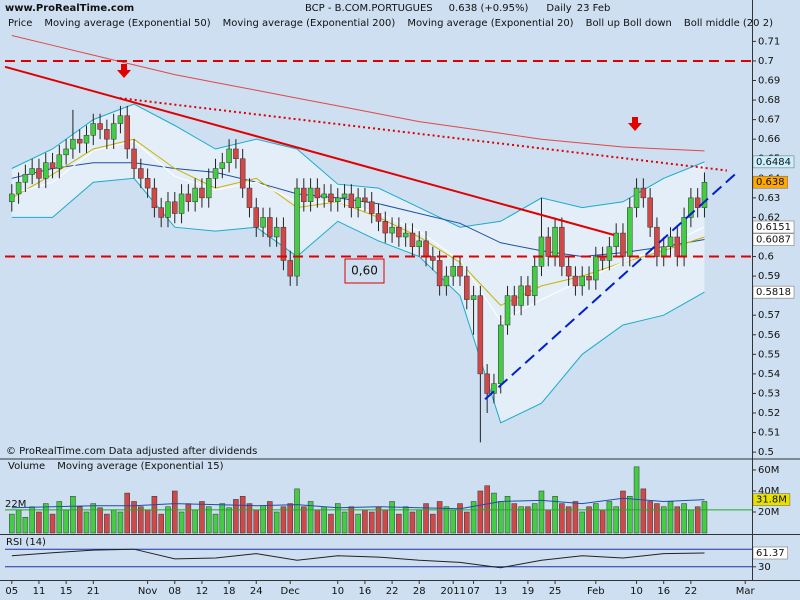  What do you see at coordinates (309, 23) in the screenshot?
I see `legend-entry: Moving average (Exponential 200)` at bounding box center [309, 23].